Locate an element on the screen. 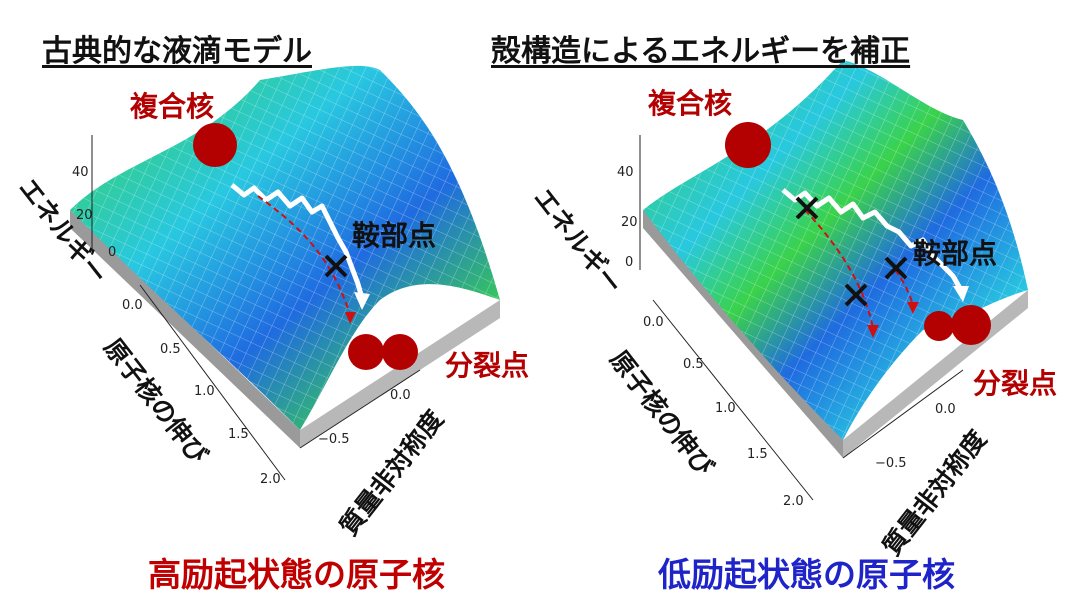 The height and width of the screenshot is (605, 1087). right-saddle-label: 鞍部点 is located at coordinates (955, 253).